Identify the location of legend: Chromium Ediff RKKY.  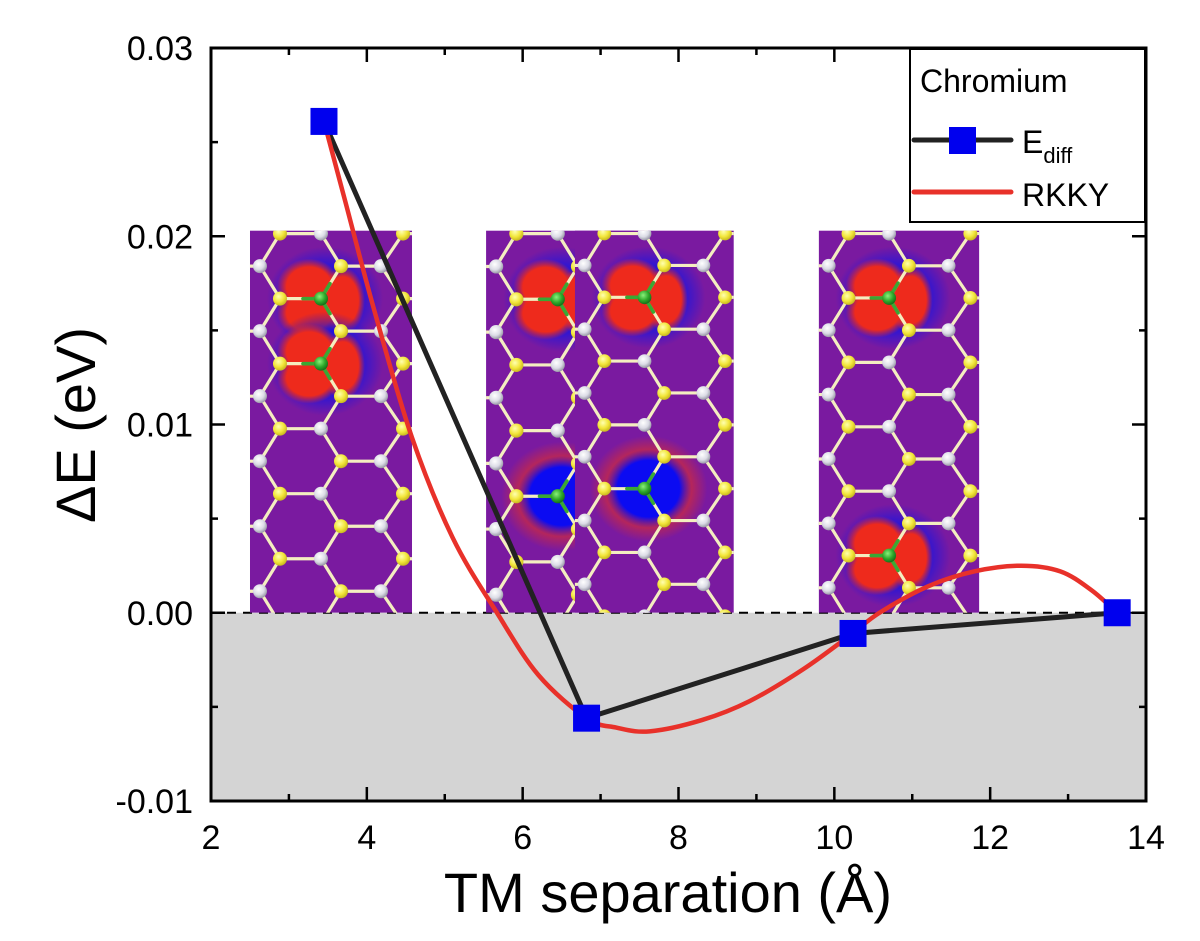
(1027, 135).